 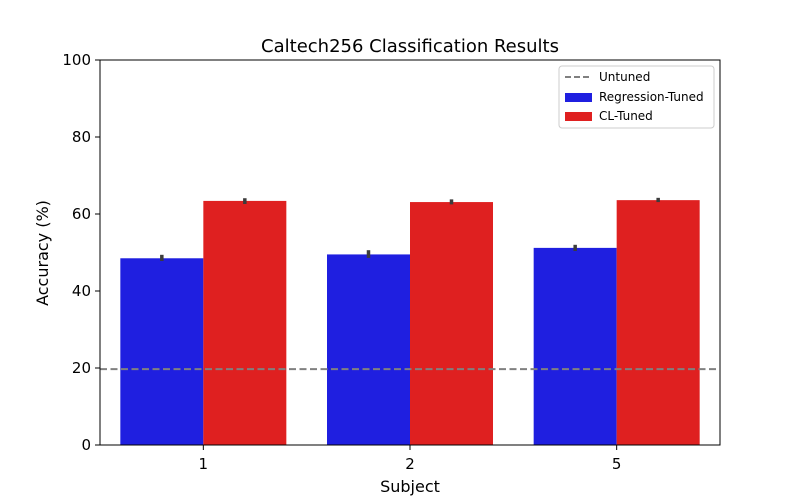 What do you see at coordinates (410, 486) in the screenshot?
I see `x-axis-label: Subject` at bounding box center [410, 486].